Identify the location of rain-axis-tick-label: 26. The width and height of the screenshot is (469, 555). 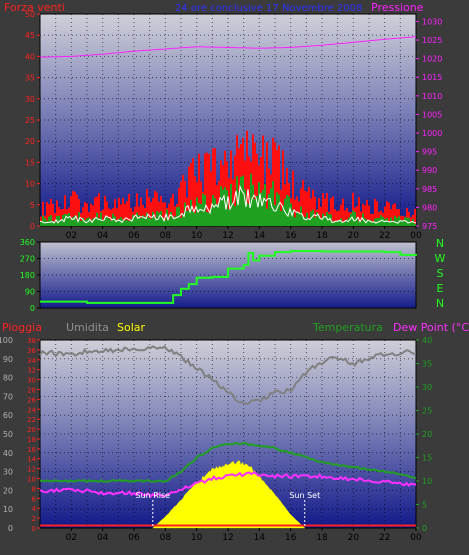
(31, 400).